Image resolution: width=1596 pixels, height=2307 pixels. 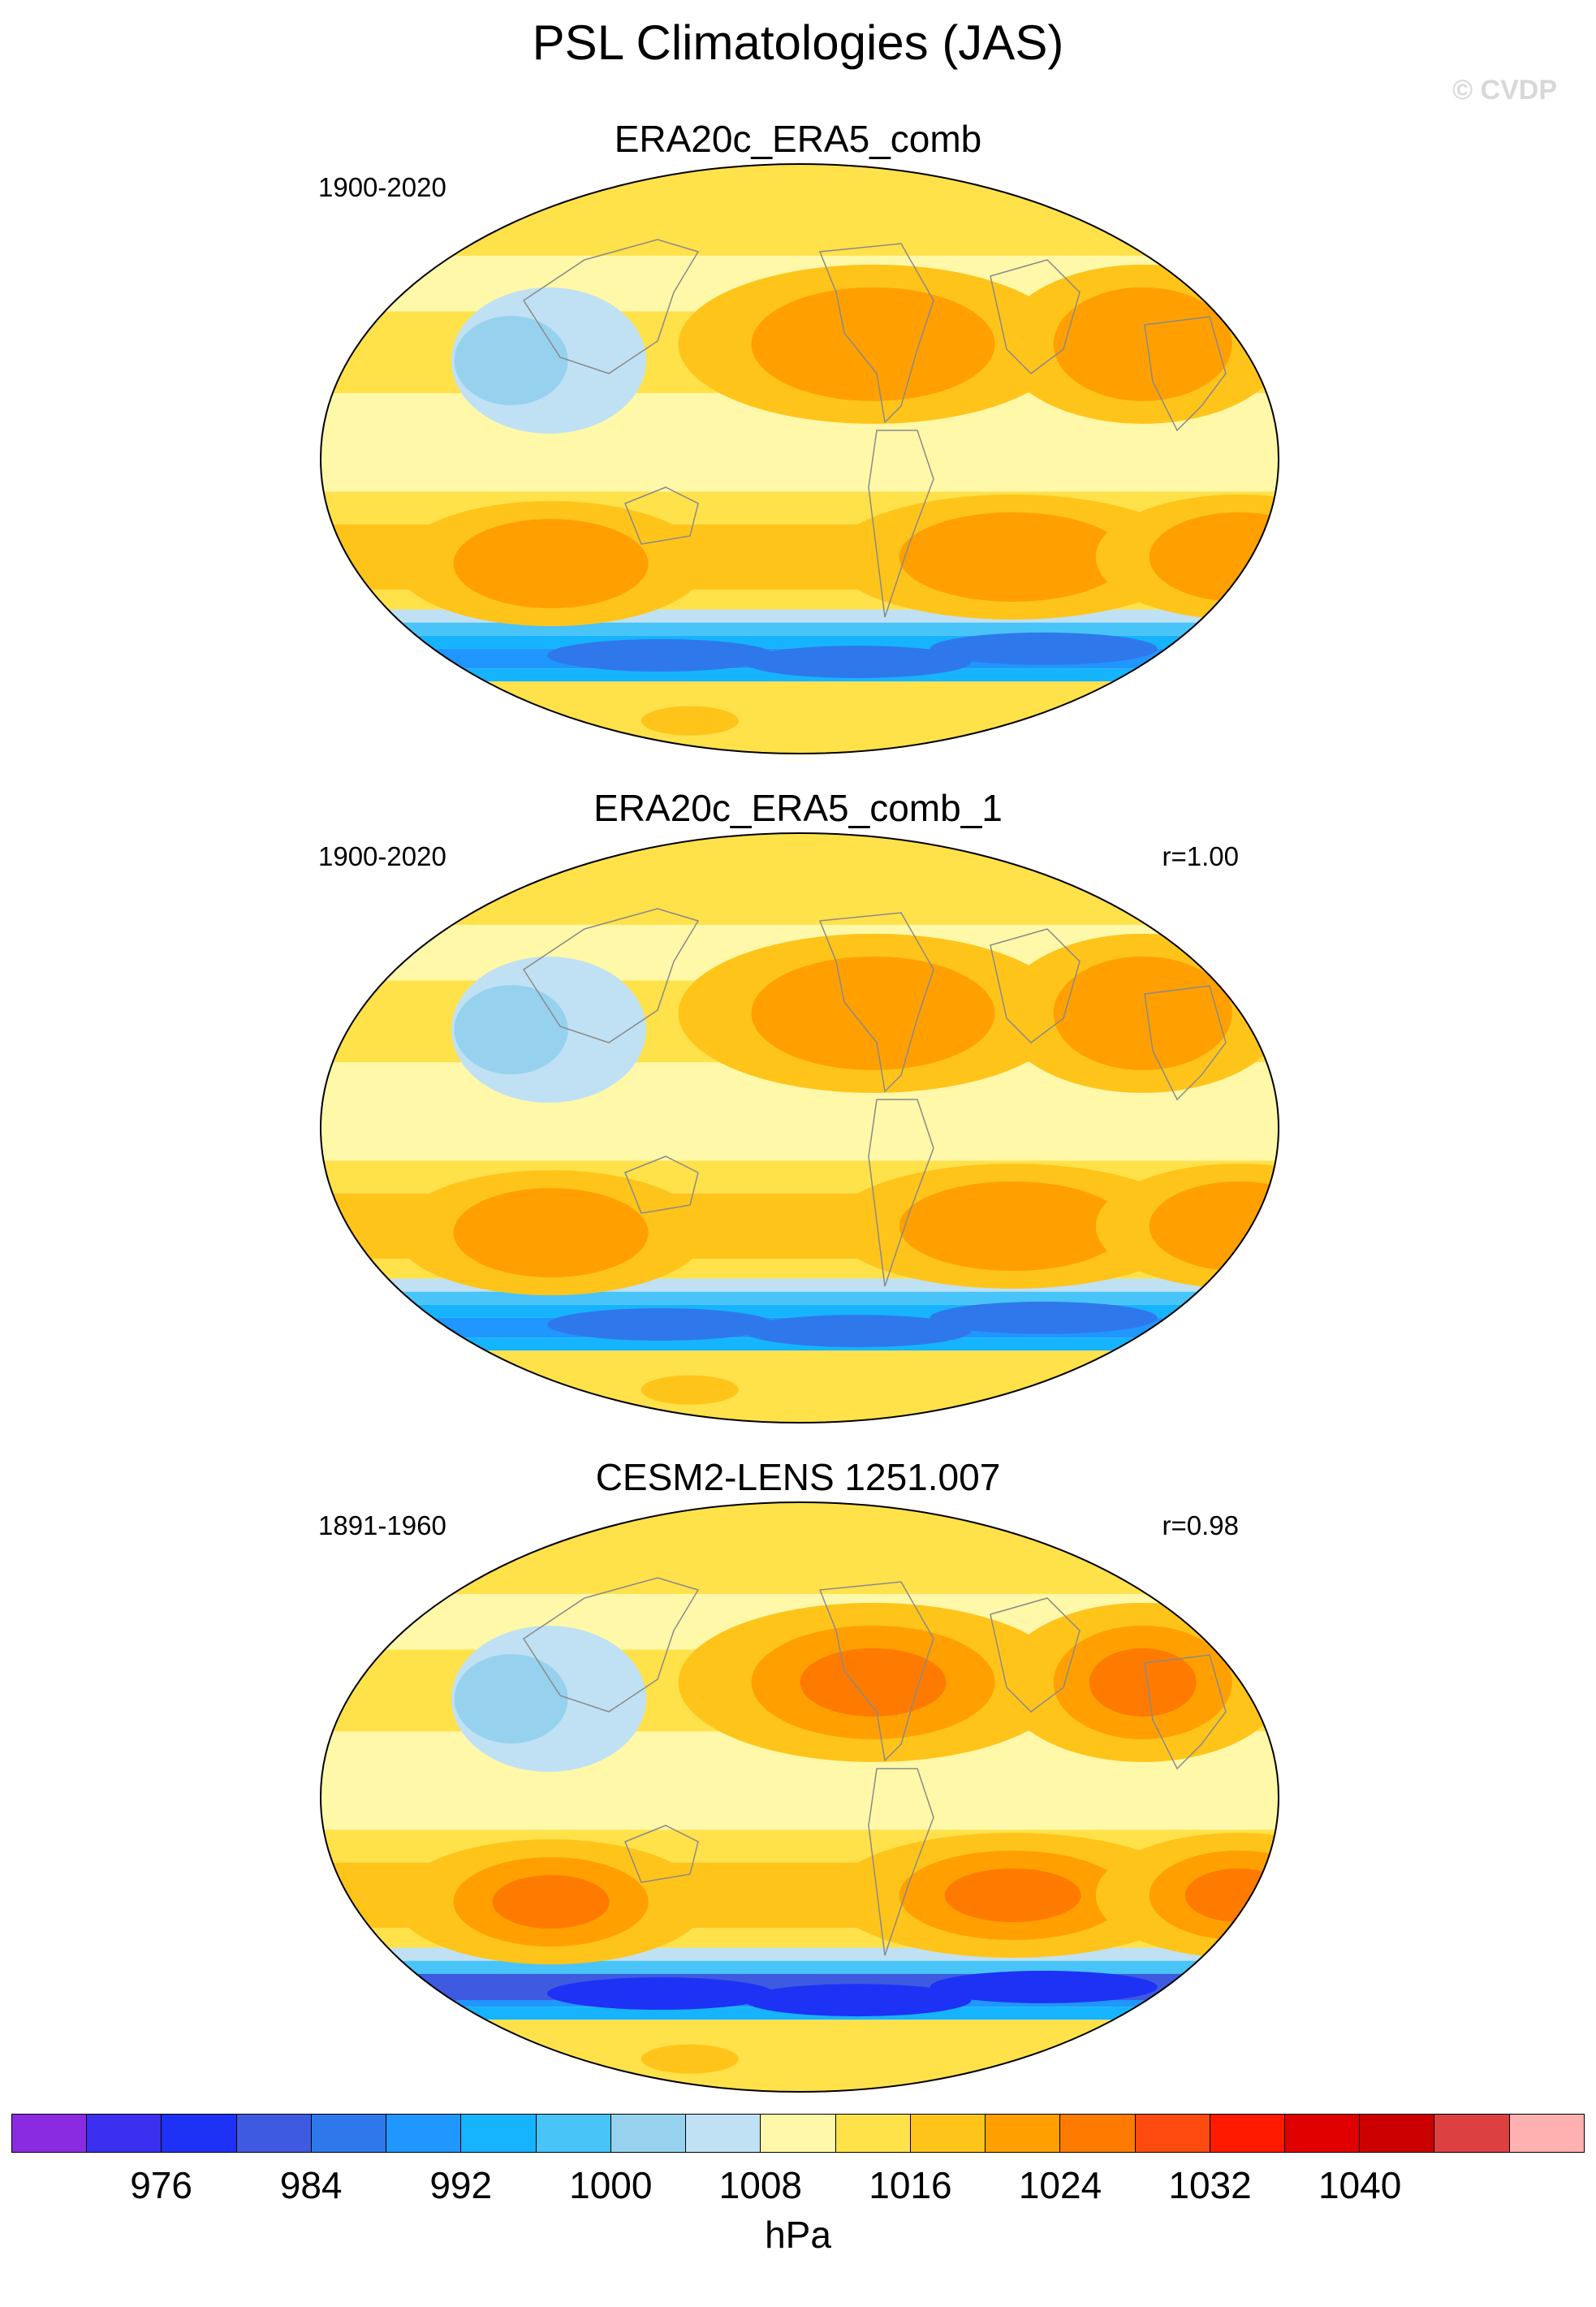 I want to click on colorbar, so click(x=798, y=2133).